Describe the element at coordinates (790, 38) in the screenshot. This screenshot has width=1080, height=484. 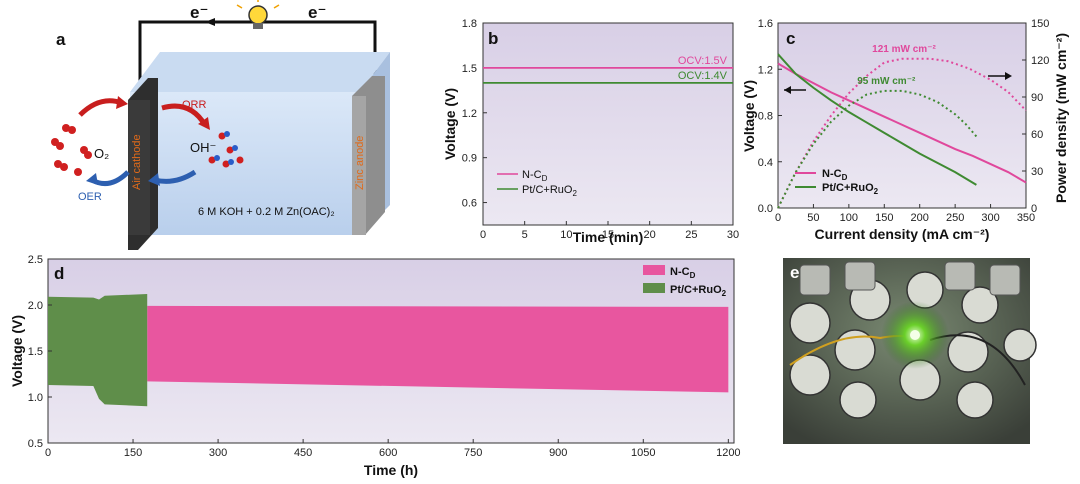
I see `chart-c-letter: c` at that location.